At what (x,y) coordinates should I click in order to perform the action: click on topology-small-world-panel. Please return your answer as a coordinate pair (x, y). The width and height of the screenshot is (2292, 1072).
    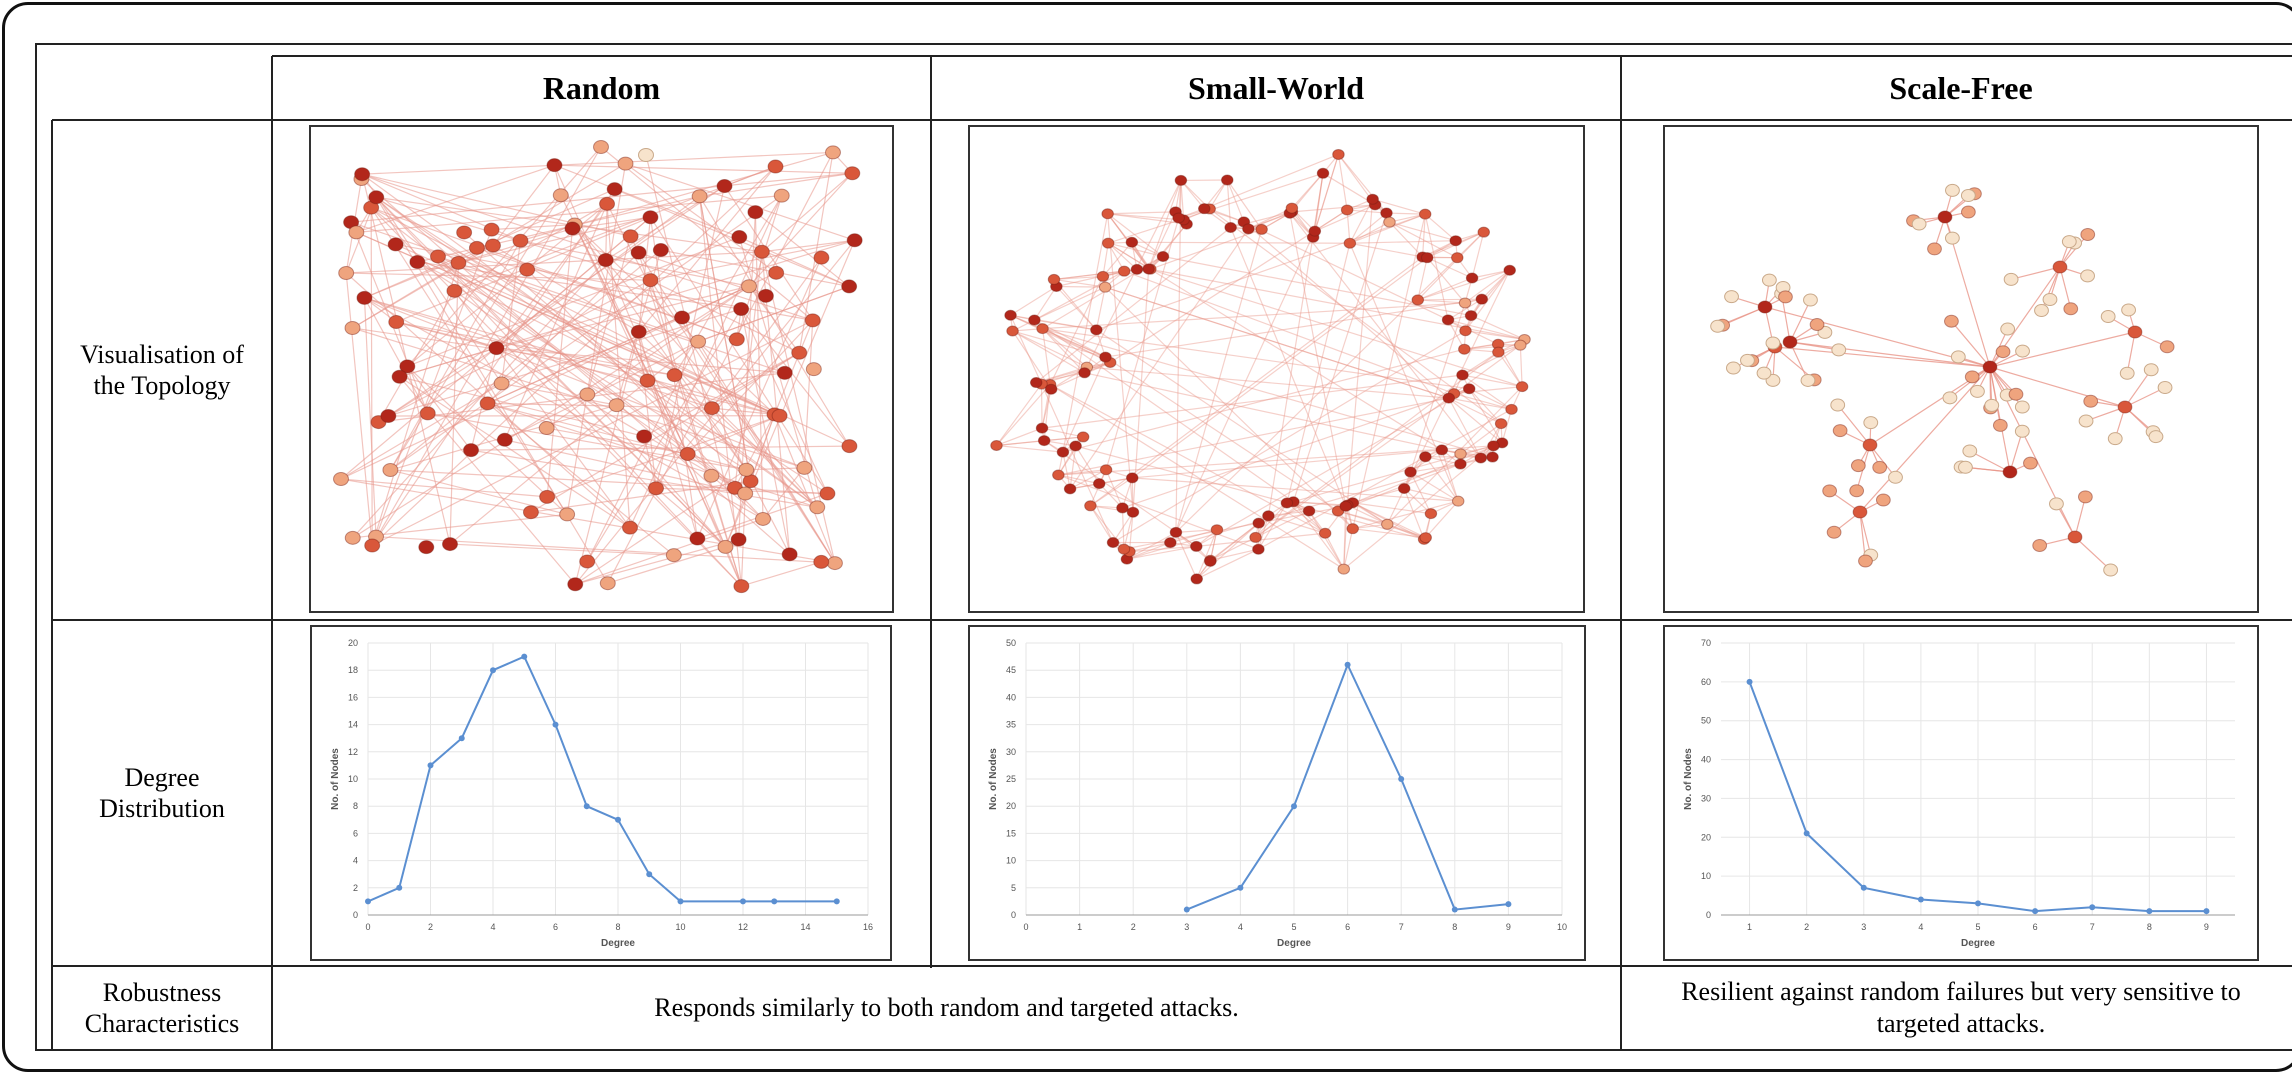
    Looking at the image, I should click on (1276, 369).